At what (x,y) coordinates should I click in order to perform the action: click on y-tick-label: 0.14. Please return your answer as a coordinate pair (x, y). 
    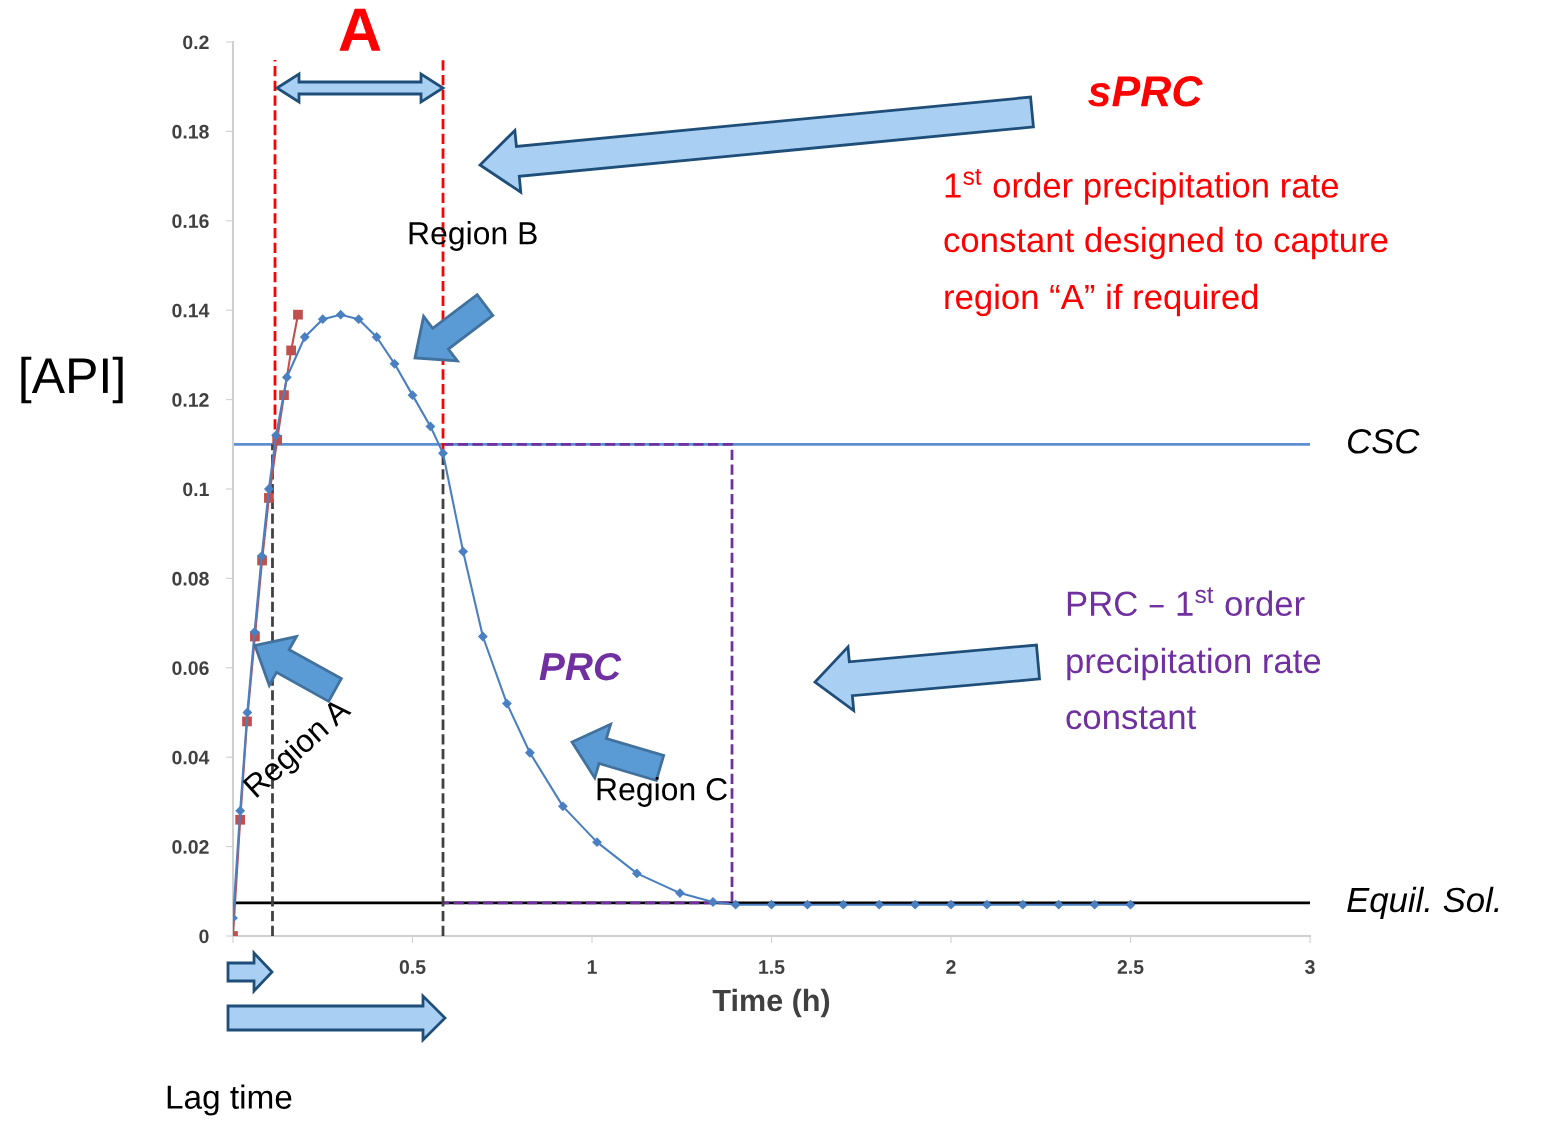
    Looking at the image, I should click on (191, 310).